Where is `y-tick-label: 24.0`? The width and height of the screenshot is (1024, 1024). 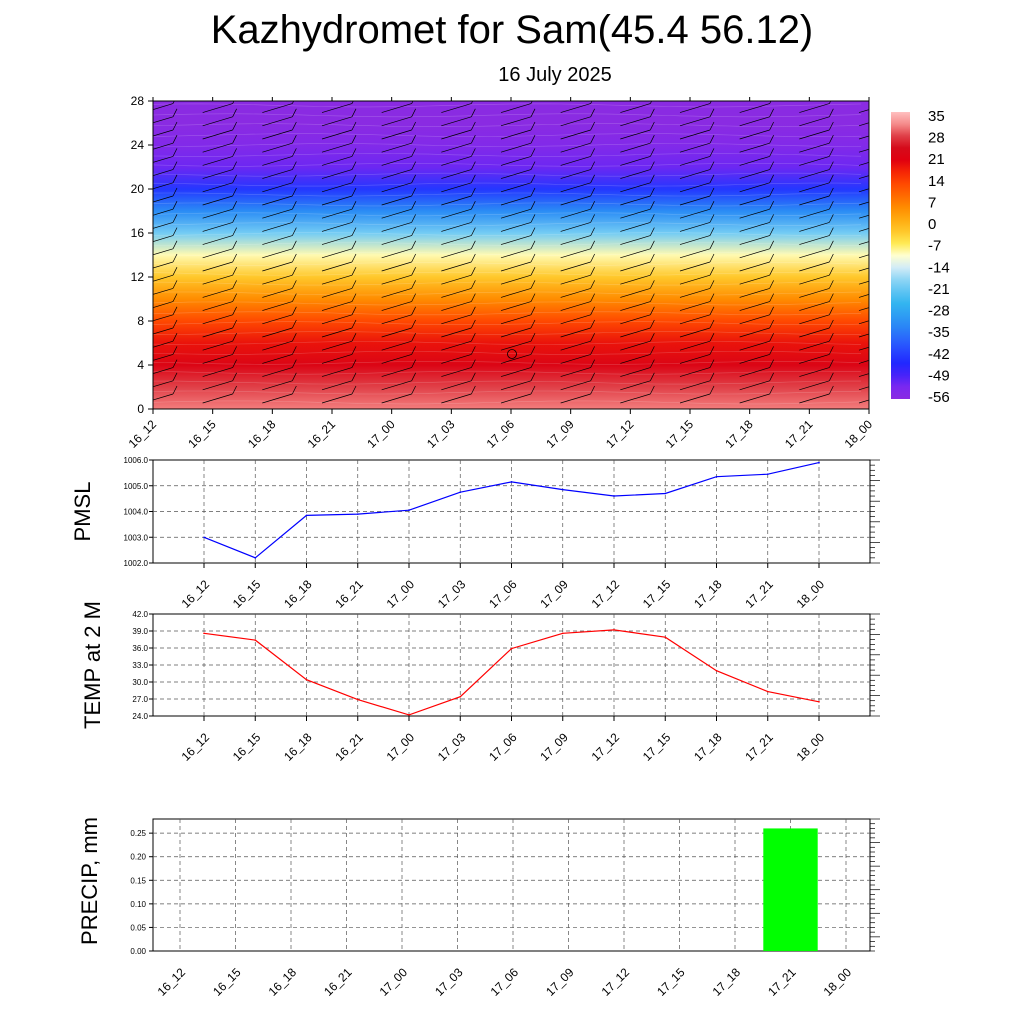 y-tick-label: 24.0 is located at coordinates (140, 716).